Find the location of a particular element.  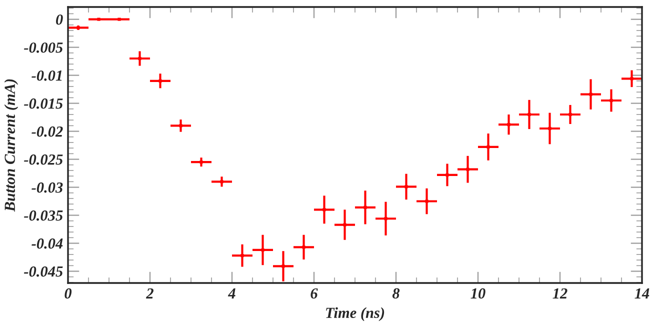

x-tick-label: 0 is located at coordinates (68, 293).